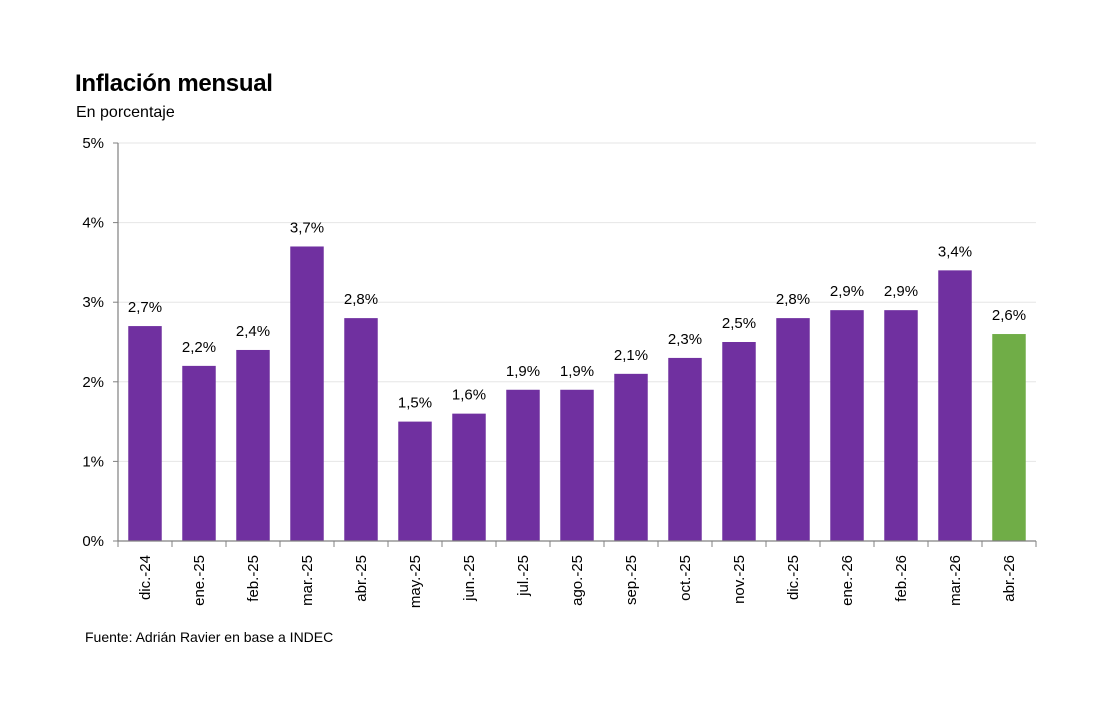 Image resolution: width=1115 pixels, height=718 pixels. What do you see at coordinates (793, 577) in the screenshot?
I see `x-tick-label: dic.-25` at bounding box center [793, 577].